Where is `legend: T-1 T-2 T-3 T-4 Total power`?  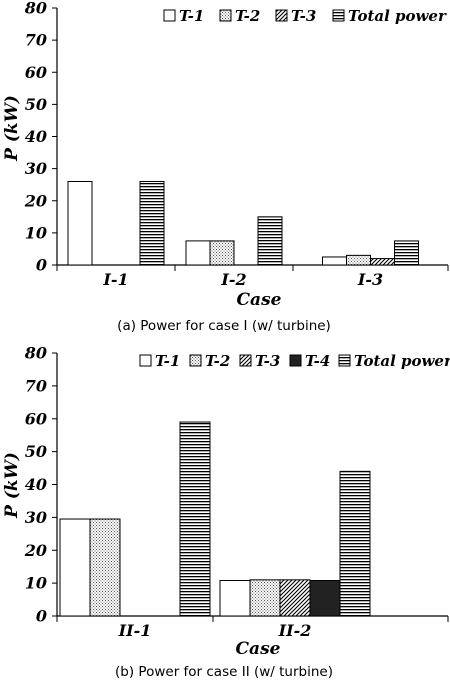
legend: T-1 T-2 T-3 T-4 Total power is located at coordinates (294, 361).